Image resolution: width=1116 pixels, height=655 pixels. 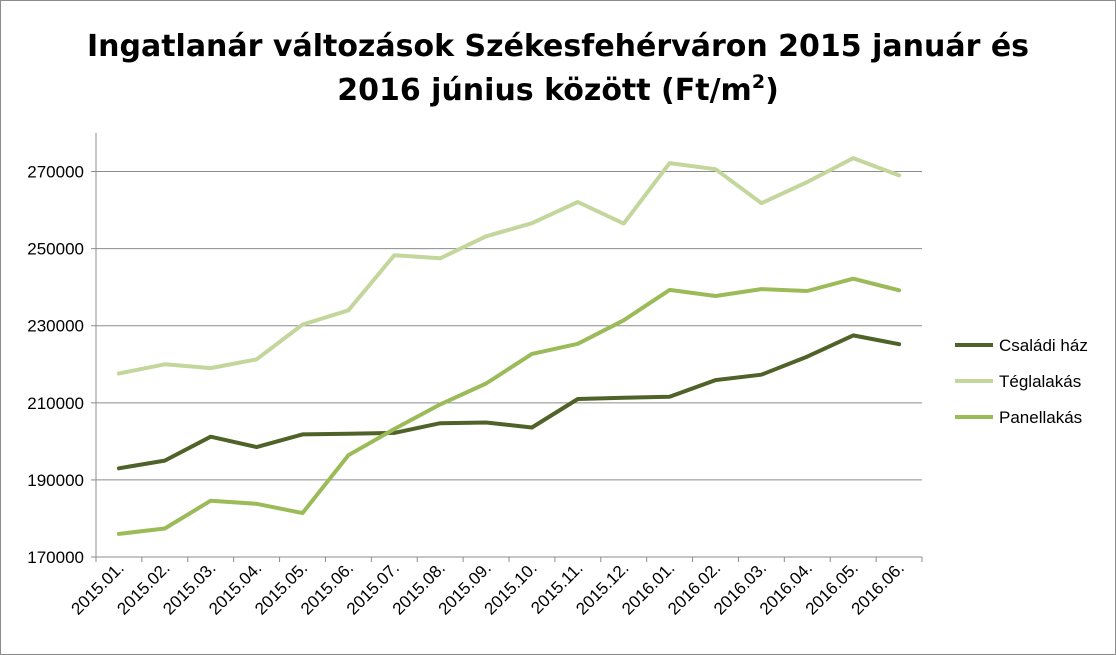 I want to click on legend-label: Panellakás, so click(x=1040, y=417).